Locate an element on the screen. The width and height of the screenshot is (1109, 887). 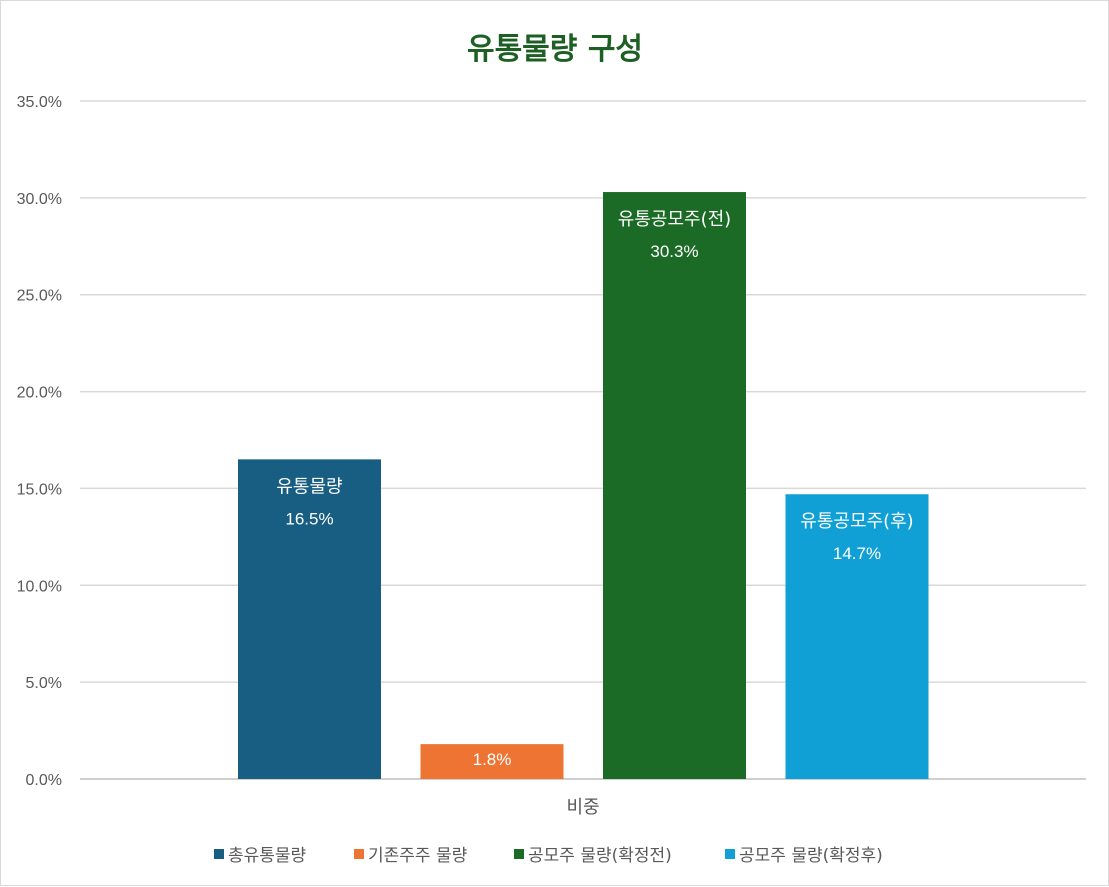
legend-label: 총유통물량 is located at coordinates (267, 856).